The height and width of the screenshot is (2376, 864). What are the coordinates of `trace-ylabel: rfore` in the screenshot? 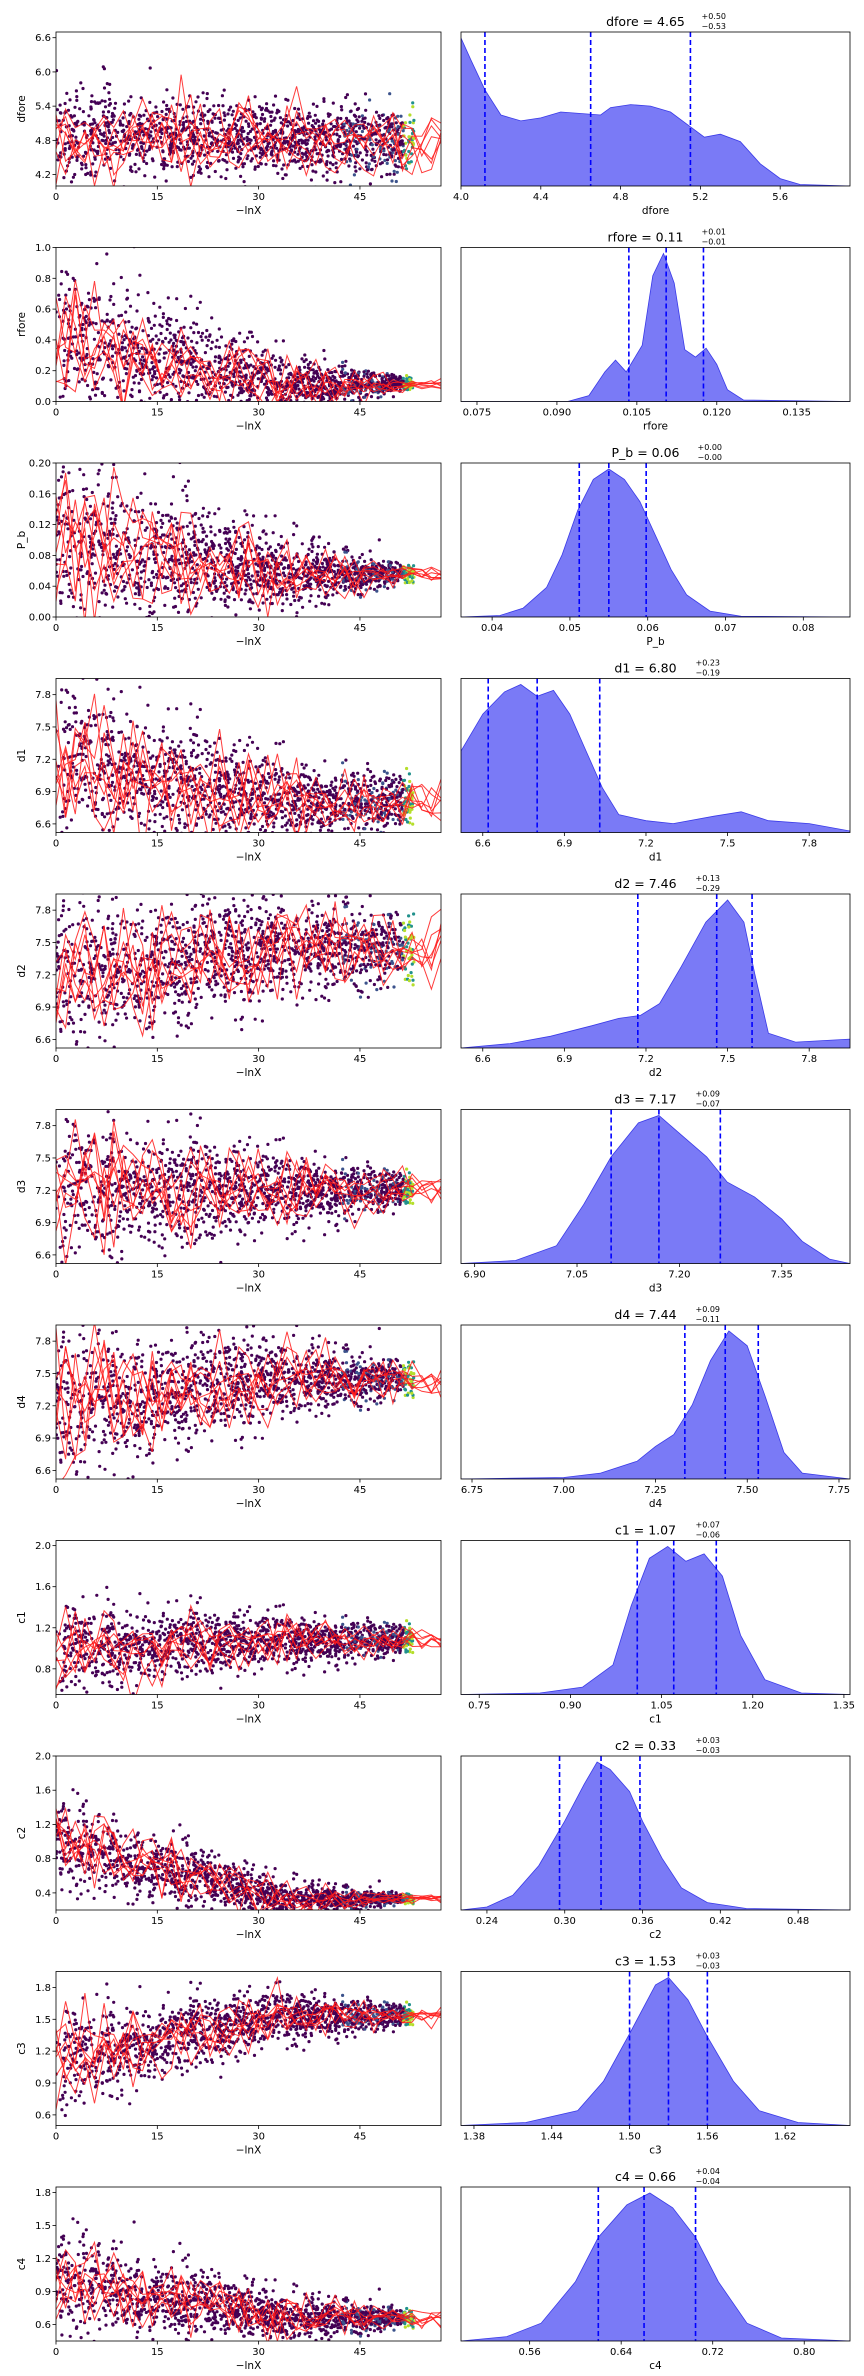 It's located at (22, 324).